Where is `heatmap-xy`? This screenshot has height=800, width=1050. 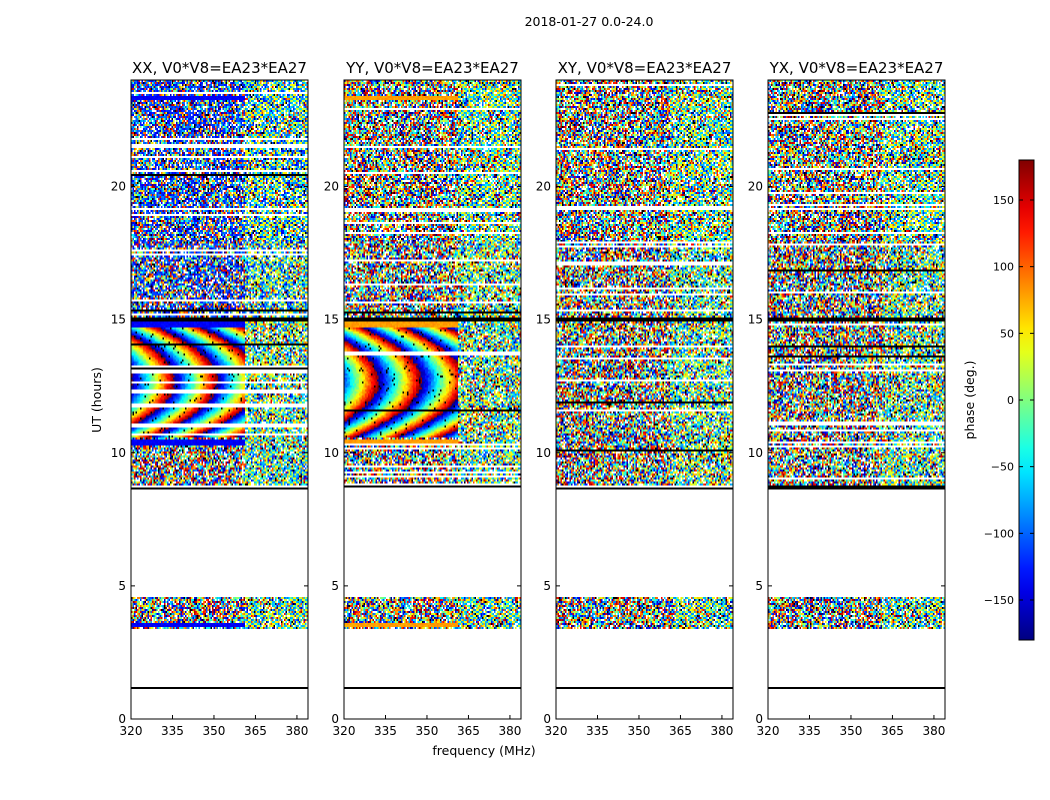
heatmap-xy is located at coordinates (644, 399).